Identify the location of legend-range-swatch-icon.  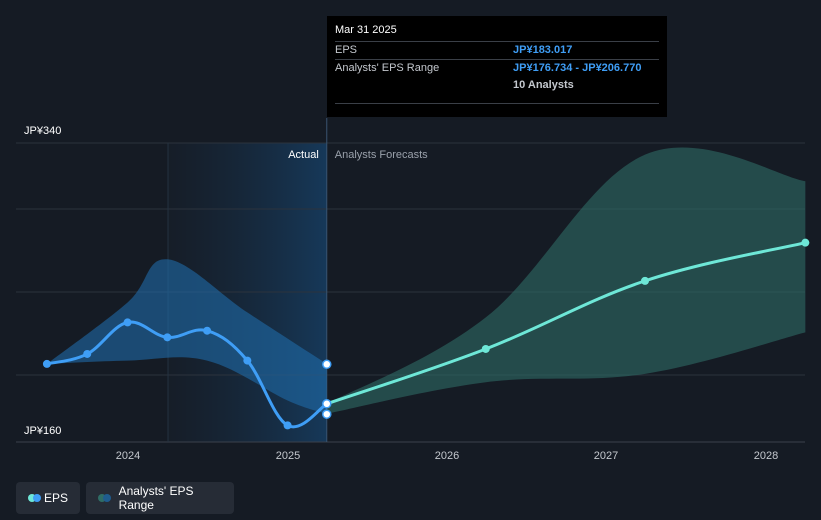
(105, 498).